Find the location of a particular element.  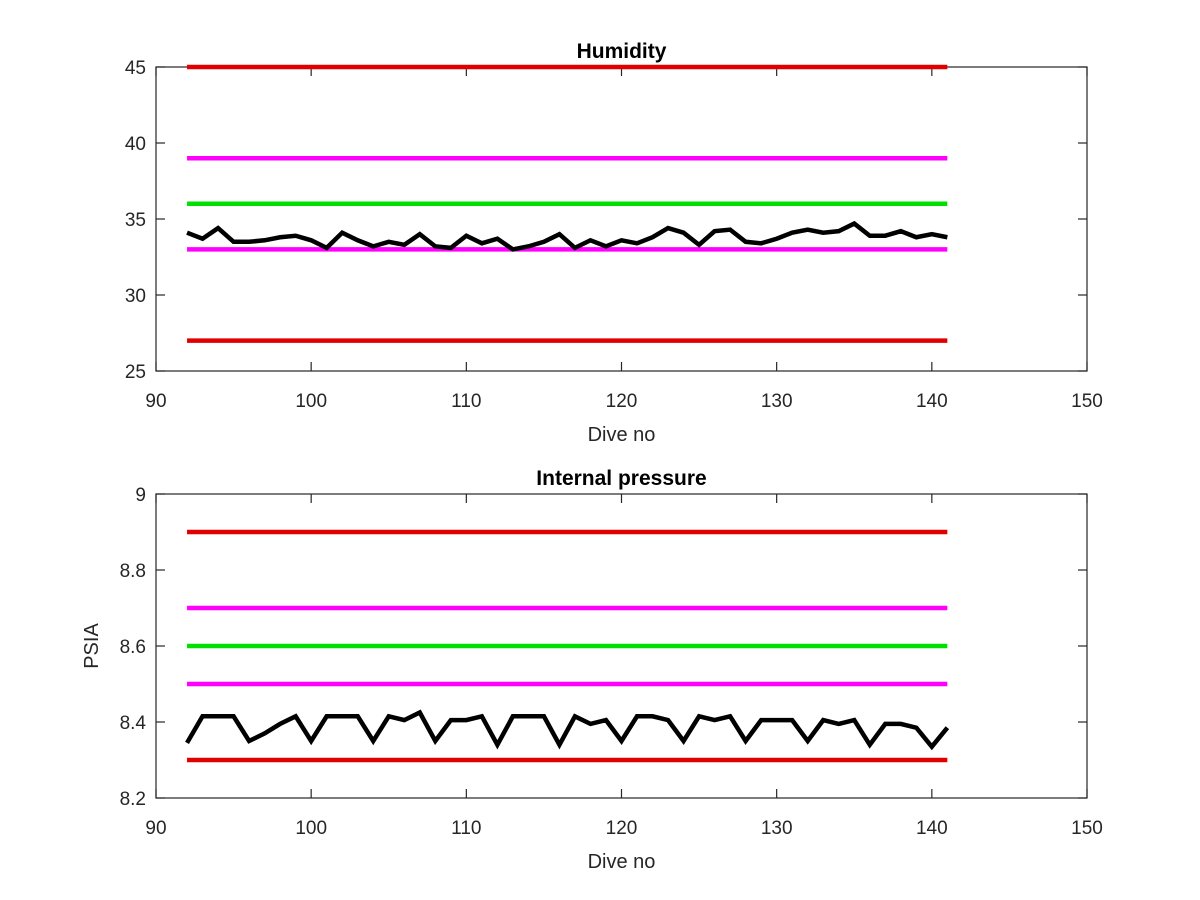

plot-0-x-tick-label: 90 is located at coordinates (155, 401).